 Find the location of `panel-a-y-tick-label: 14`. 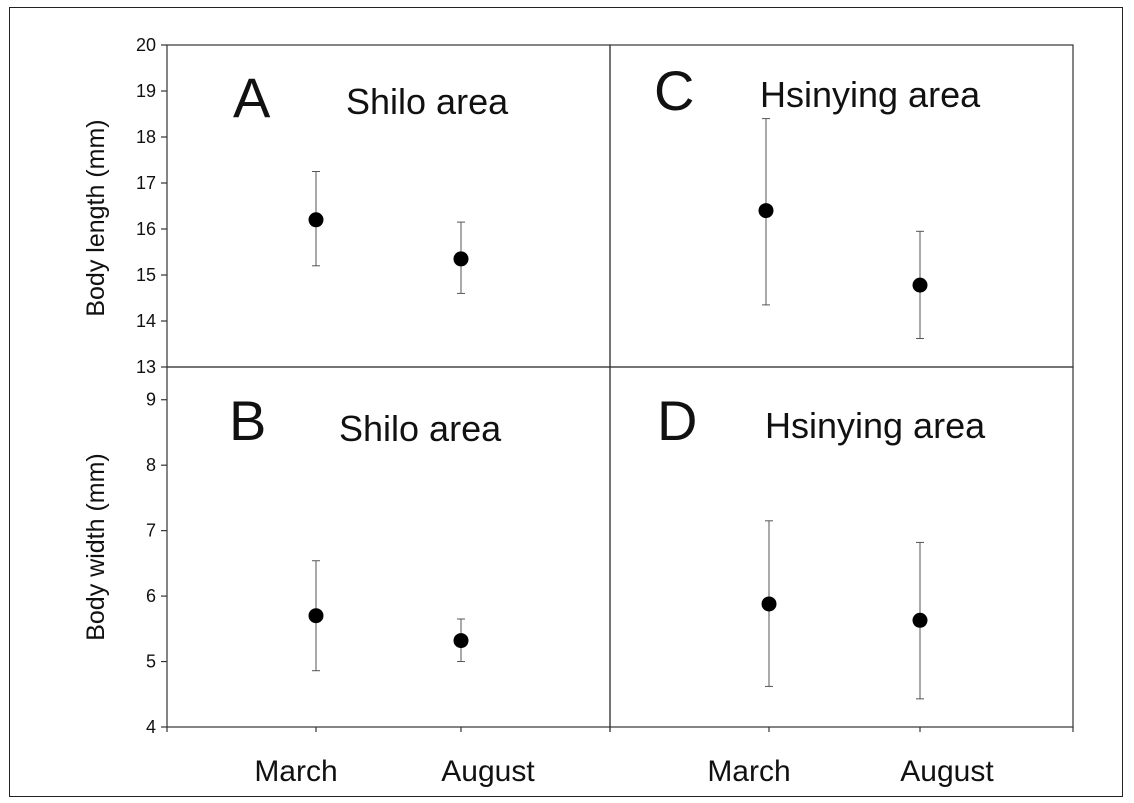

panel-a-y-tick-label: 14 is located at coordinates (146, 321).